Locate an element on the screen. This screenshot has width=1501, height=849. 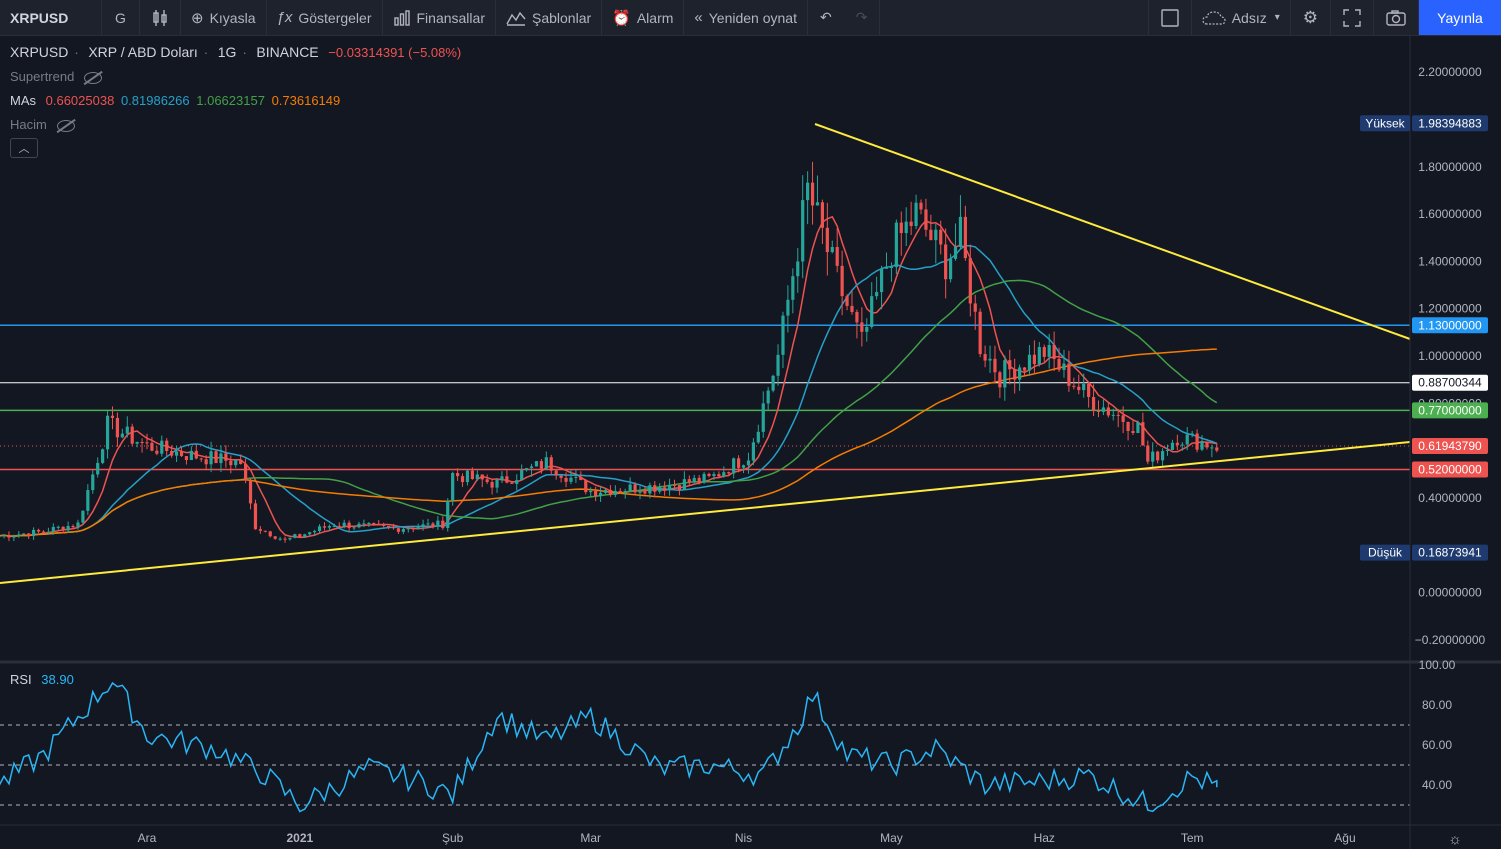
price-label-value: 1.98394883 is located at coordinates (1450, 123).